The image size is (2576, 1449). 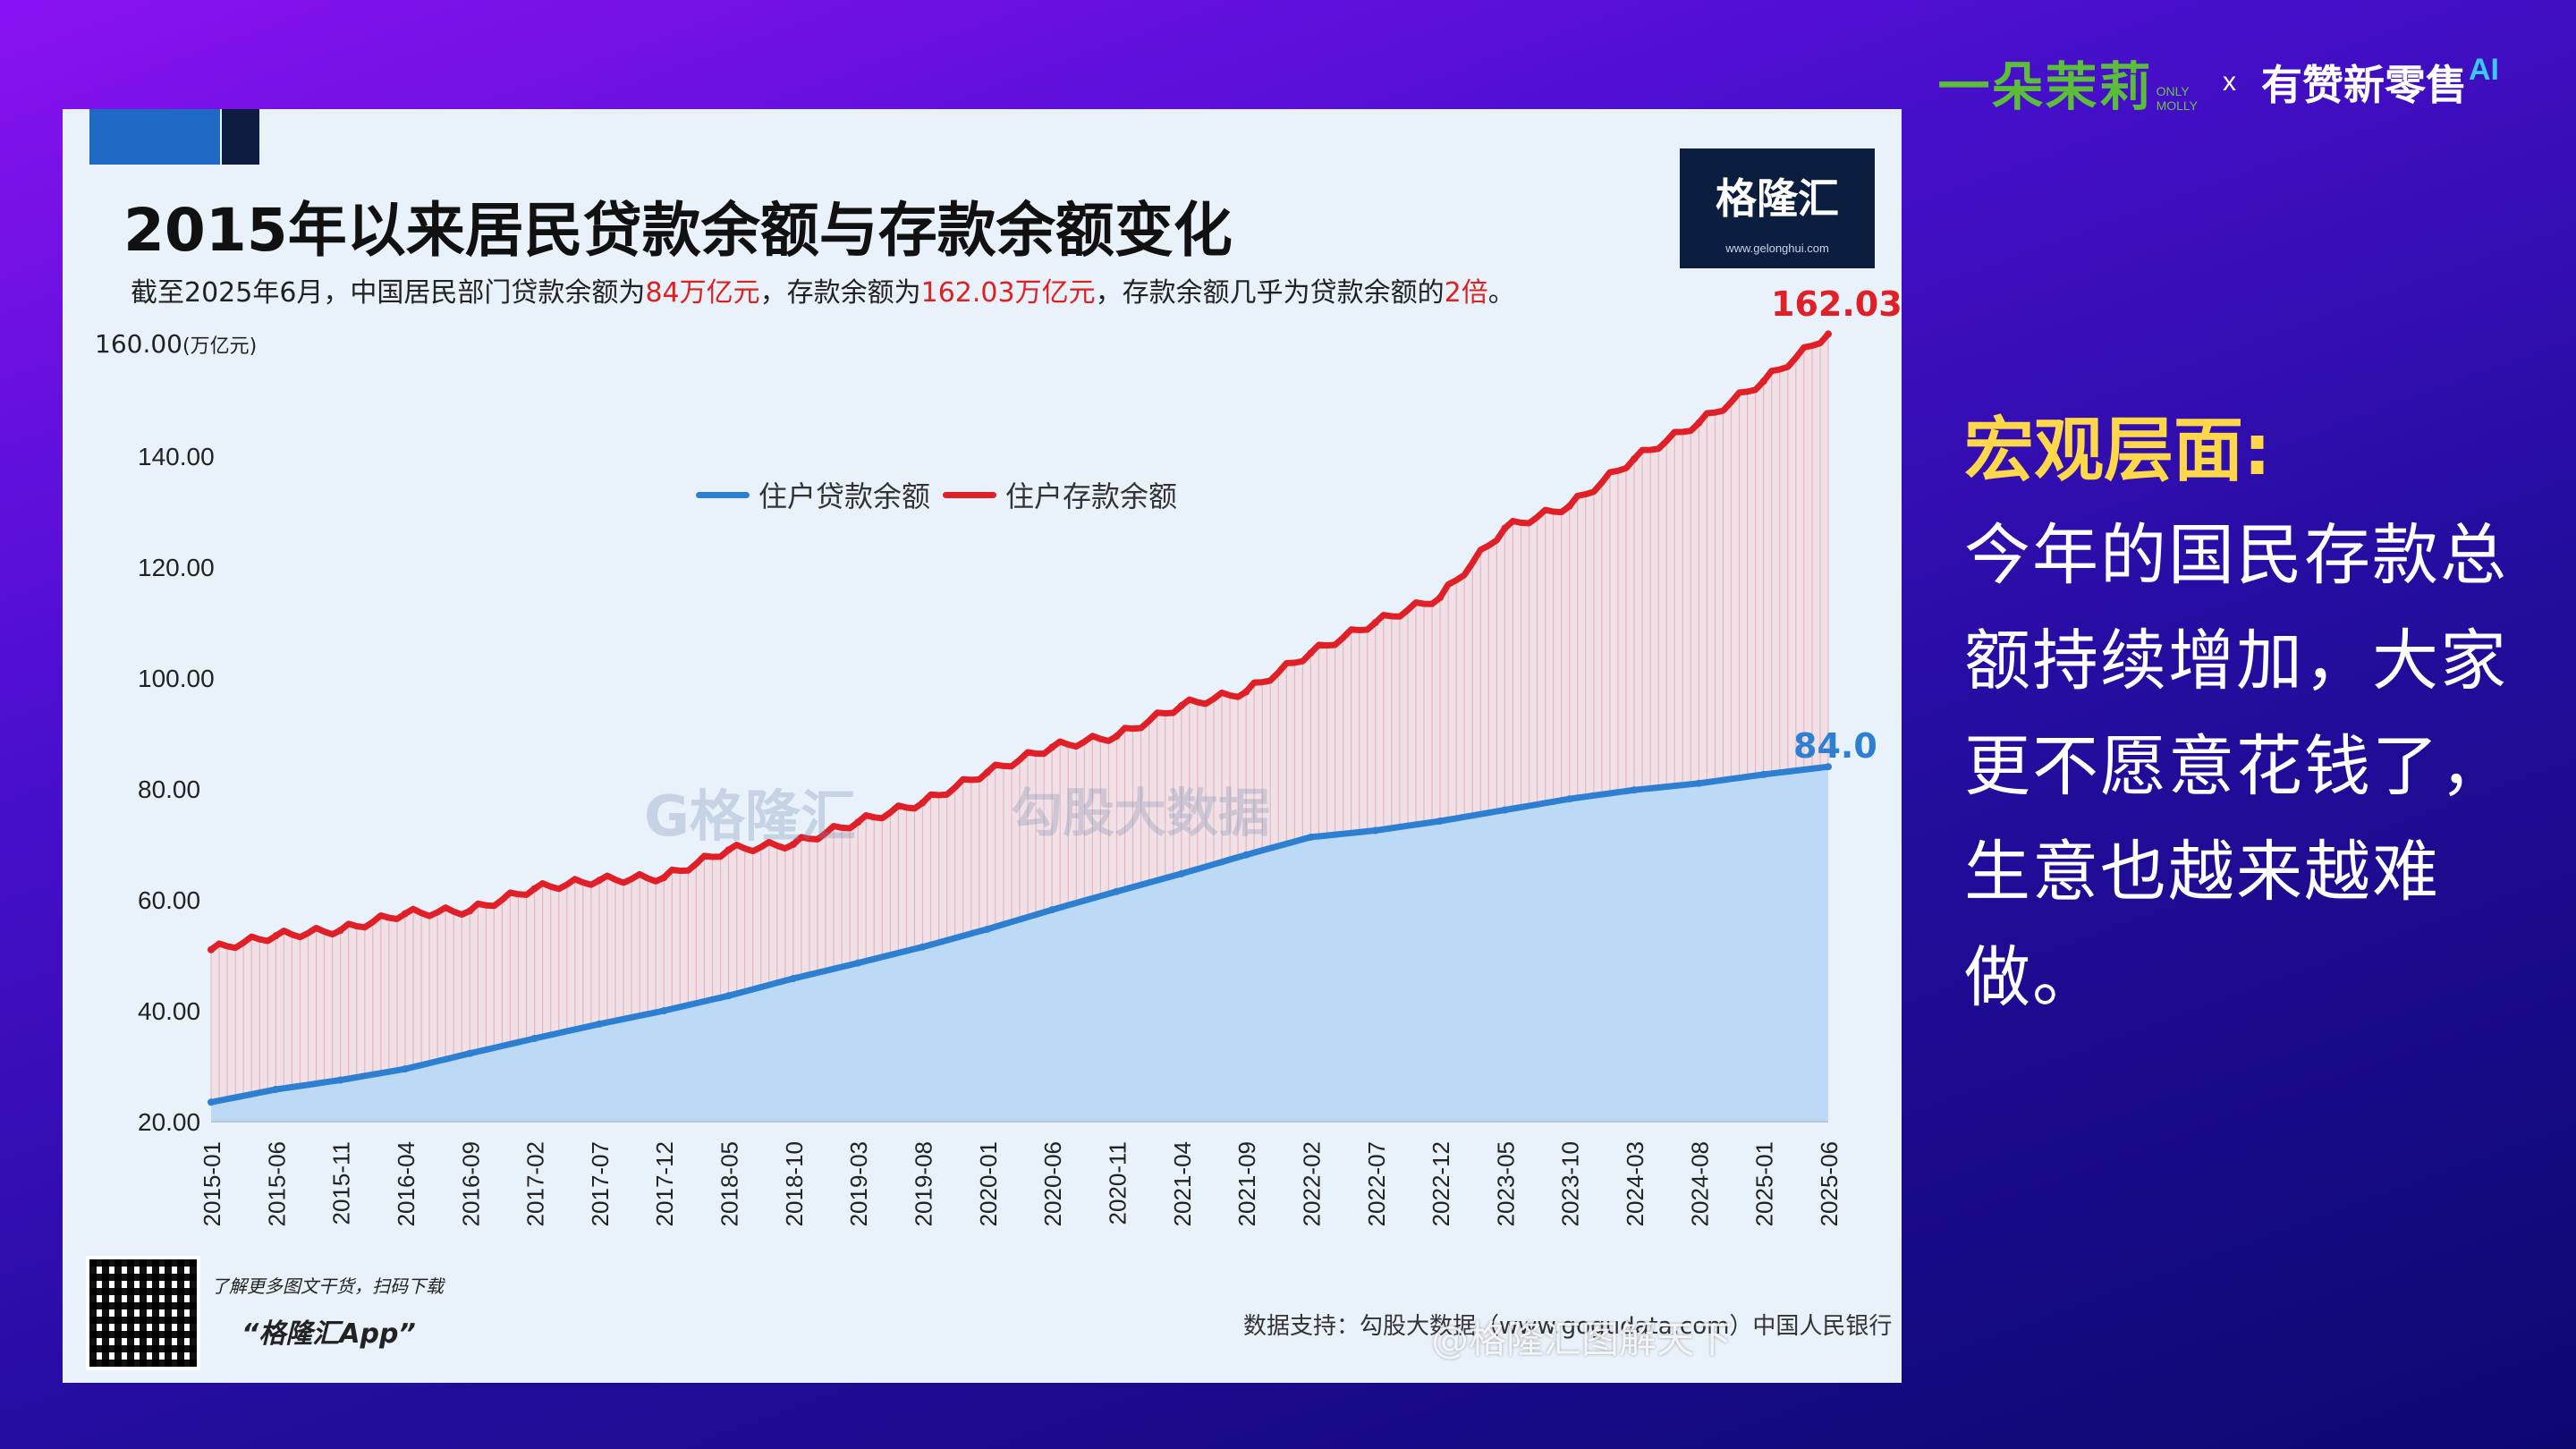 I want to click on x-tick-label: 2020-06, so click(x=1052, y=1183).